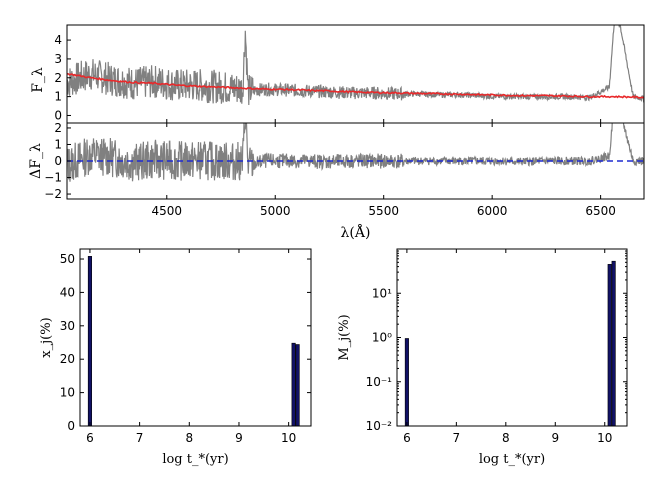 The height and width of the screenshot is (498, 664). What do you see at coordinates (457, 438) in the screenshot?
I see `mj-xtick-label: 7` at bounding box center [457, 438].